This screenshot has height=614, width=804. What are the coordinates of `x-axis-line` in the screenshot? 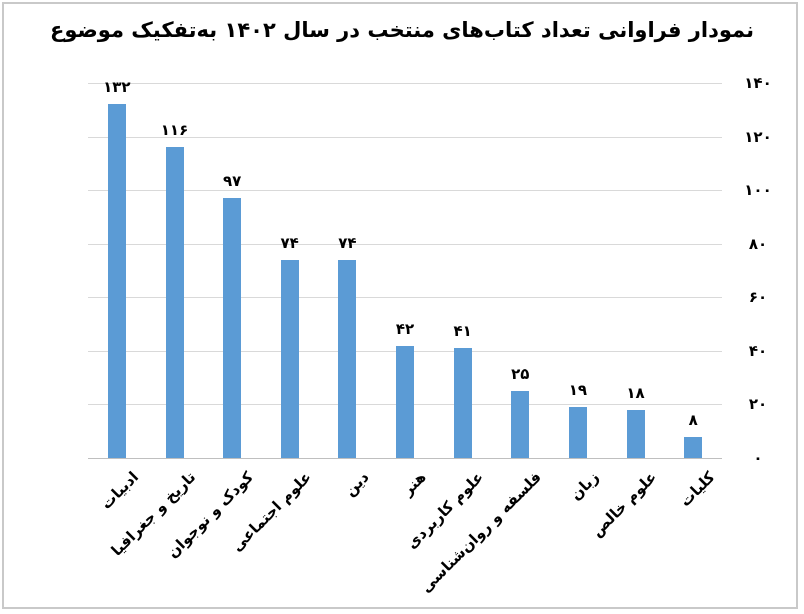 It's located at (405, 458).